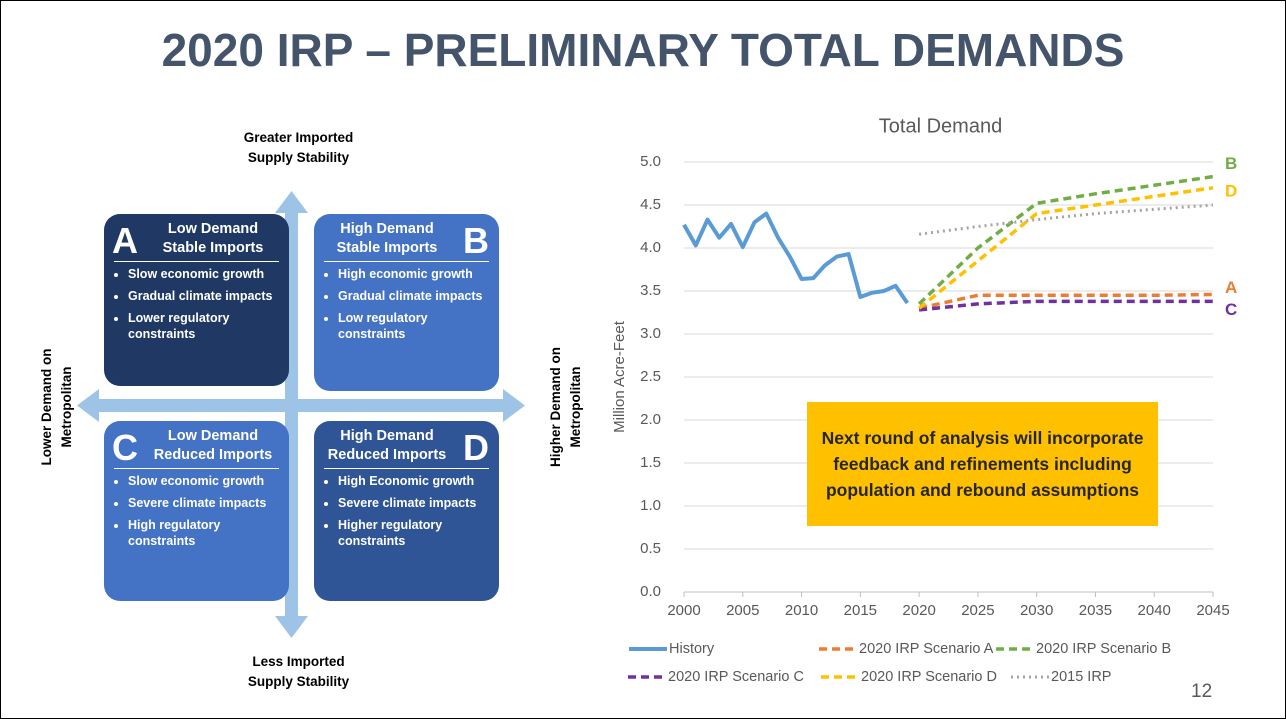 The width and height of the screenshot is (1286, 719). I want to click on axis-label-line: Lower Demand on, so click(46, 407).